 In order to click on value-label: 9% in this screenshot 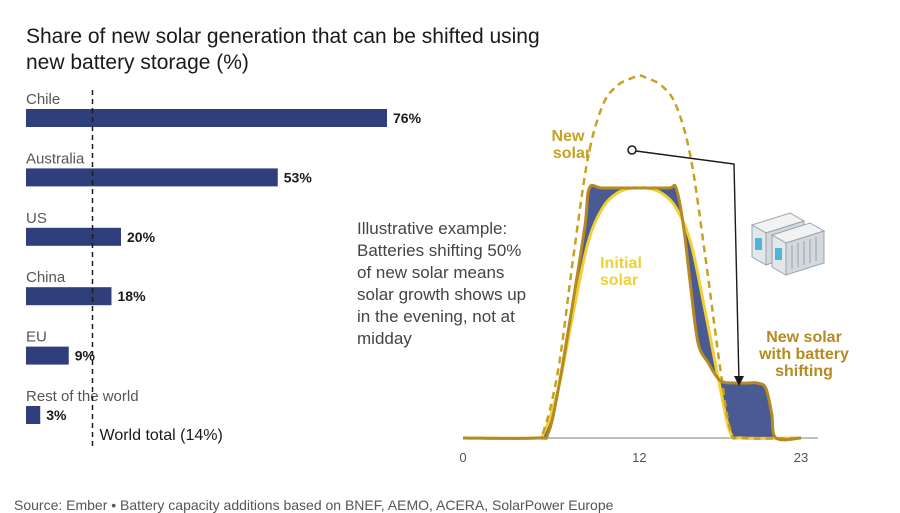, I will do `click(85, 356)`.